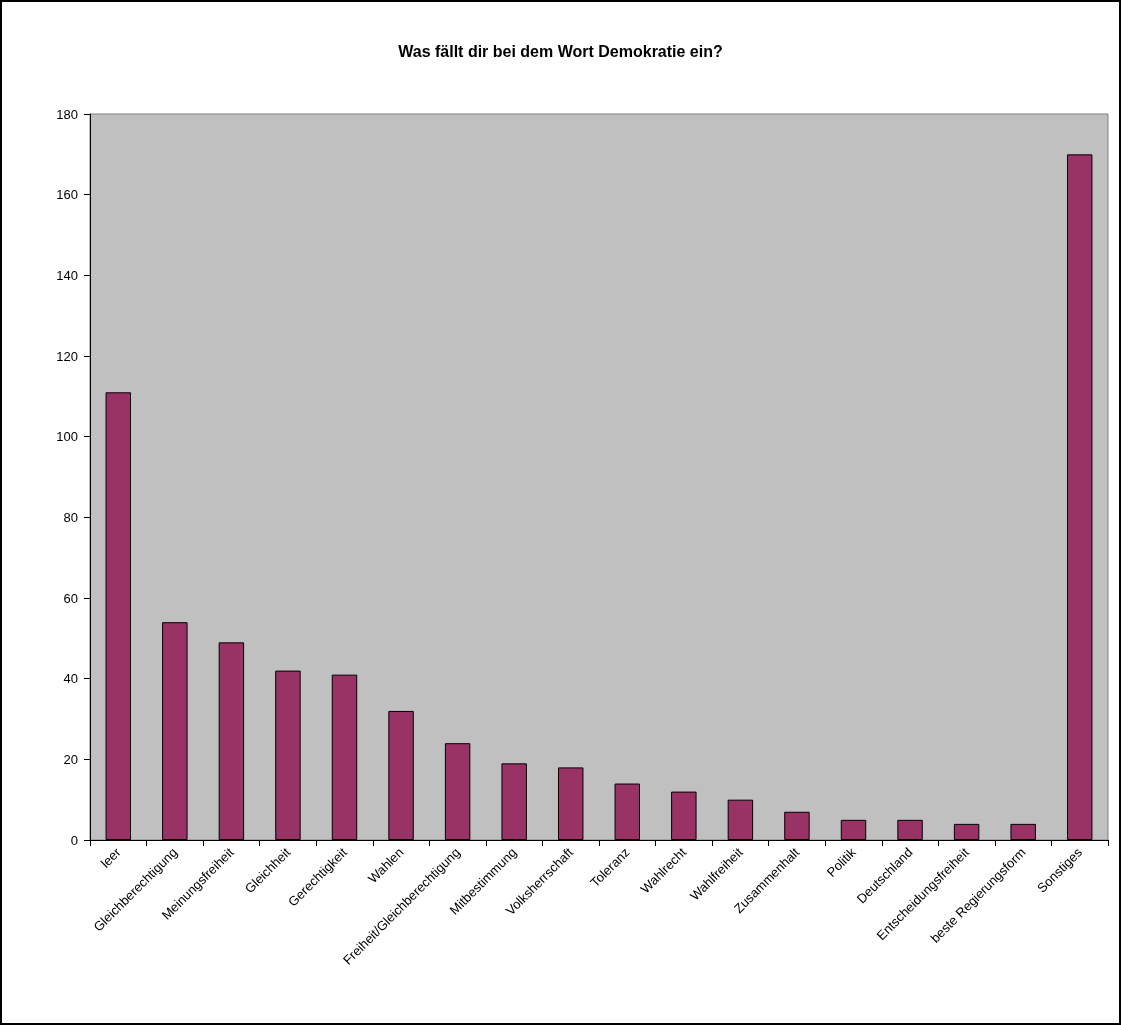 This screenshot has width=1121, height=1025. What do you see at coordinates (67, 275) in the screenshot?
I see `y-tick-label: 140` at bounding box center [67, 275].